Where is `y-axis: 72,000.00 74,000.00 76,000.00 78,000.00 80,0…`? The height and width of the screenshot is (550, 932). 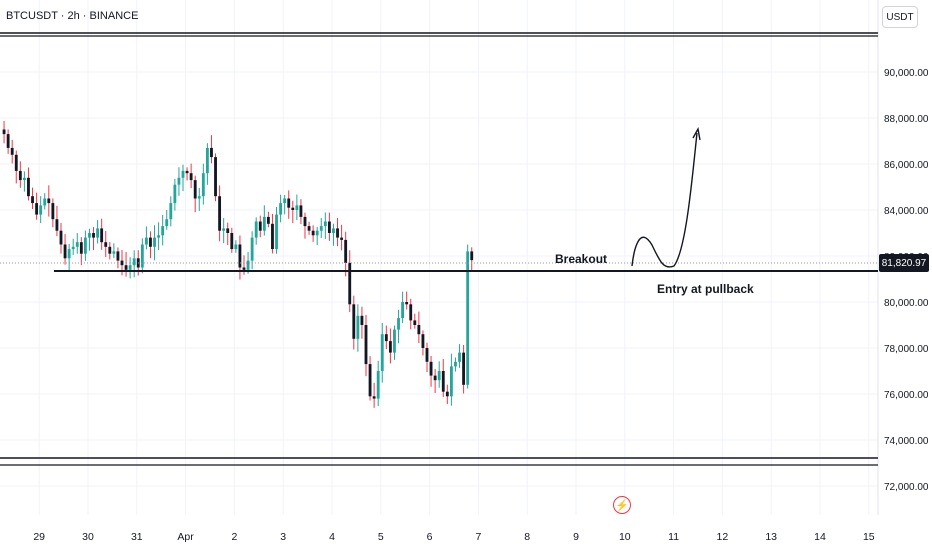 y-axis: 72,000.00 74,000.00 76,000.00 78,000.00 80,0… is located at coordinates (903, 257).